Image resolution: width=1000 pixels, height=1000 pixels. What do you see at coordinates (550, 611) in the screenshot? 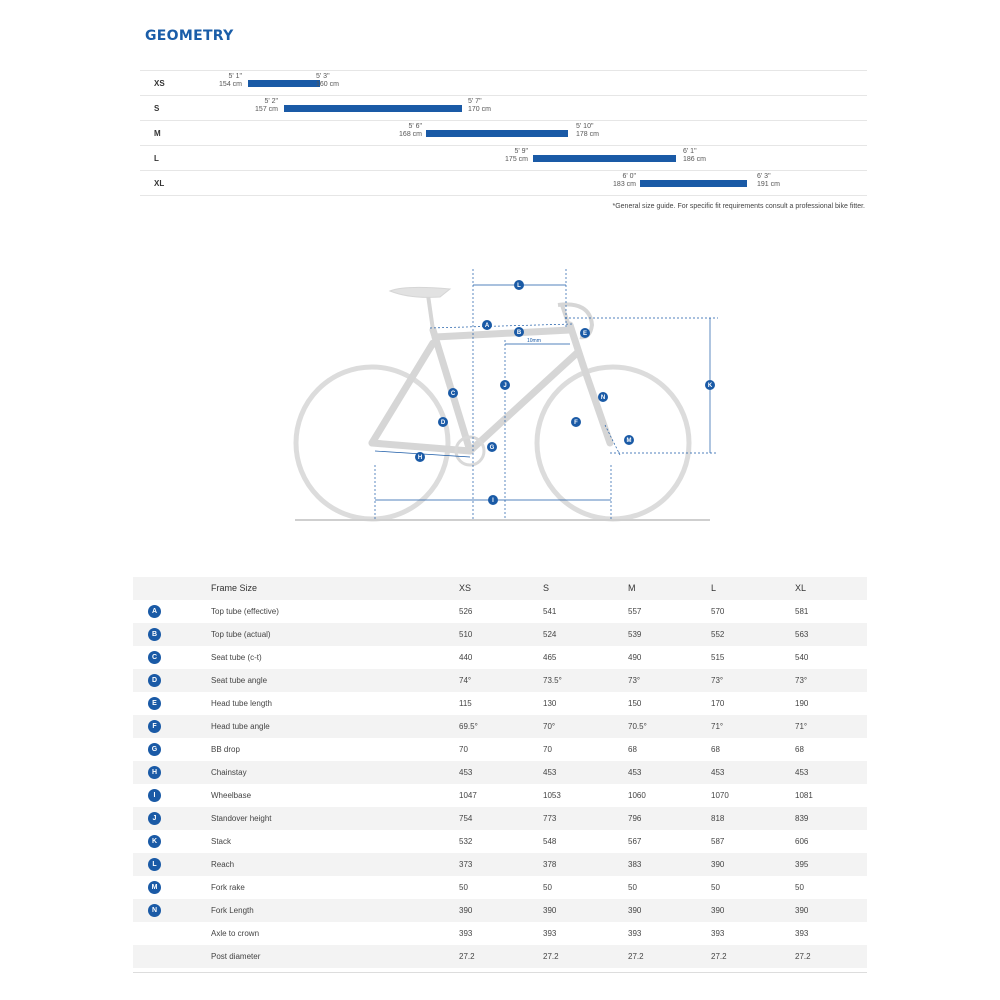
I see `row-value: 541` at bounding box center [550, 611].